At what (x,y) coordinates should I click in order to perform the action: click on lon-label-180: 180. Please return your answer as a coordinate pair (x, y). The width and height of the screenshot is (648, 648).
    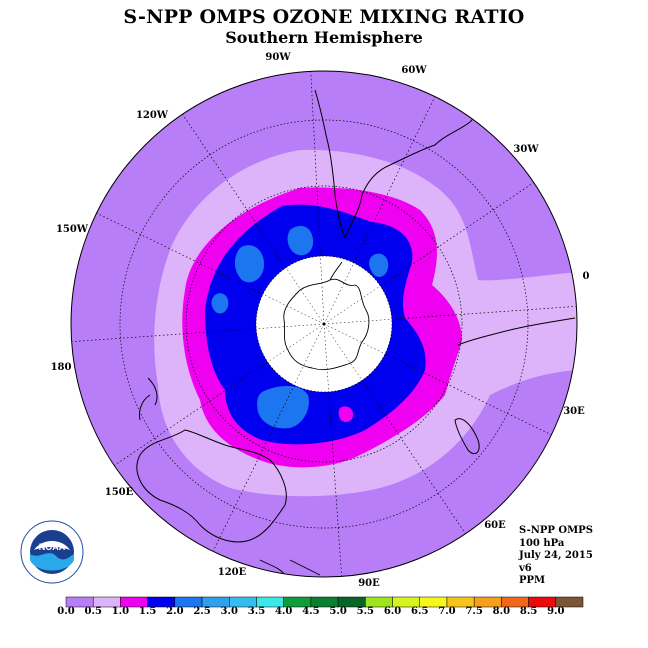
    Looking at the image, I should click on (61, 367).